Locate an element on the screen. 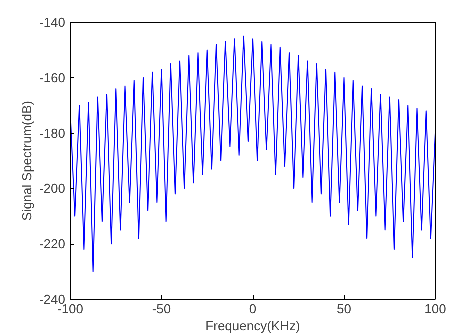 The image size is (470, 336). y-axis-title: Signal Spectrum(dB) is located at coordinates (26, 161).